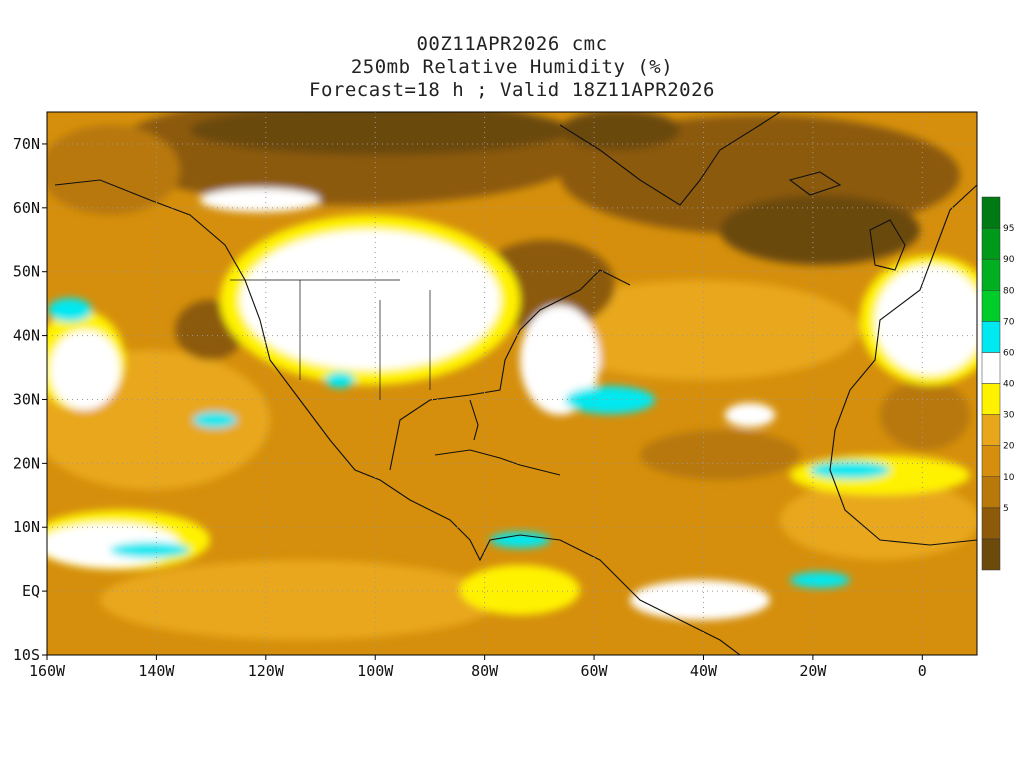 This screenshot has width=1024, height=768. I want to click on colorbar: 5 10 20 30 40 60 70 80 90 95, so click(998, 383).